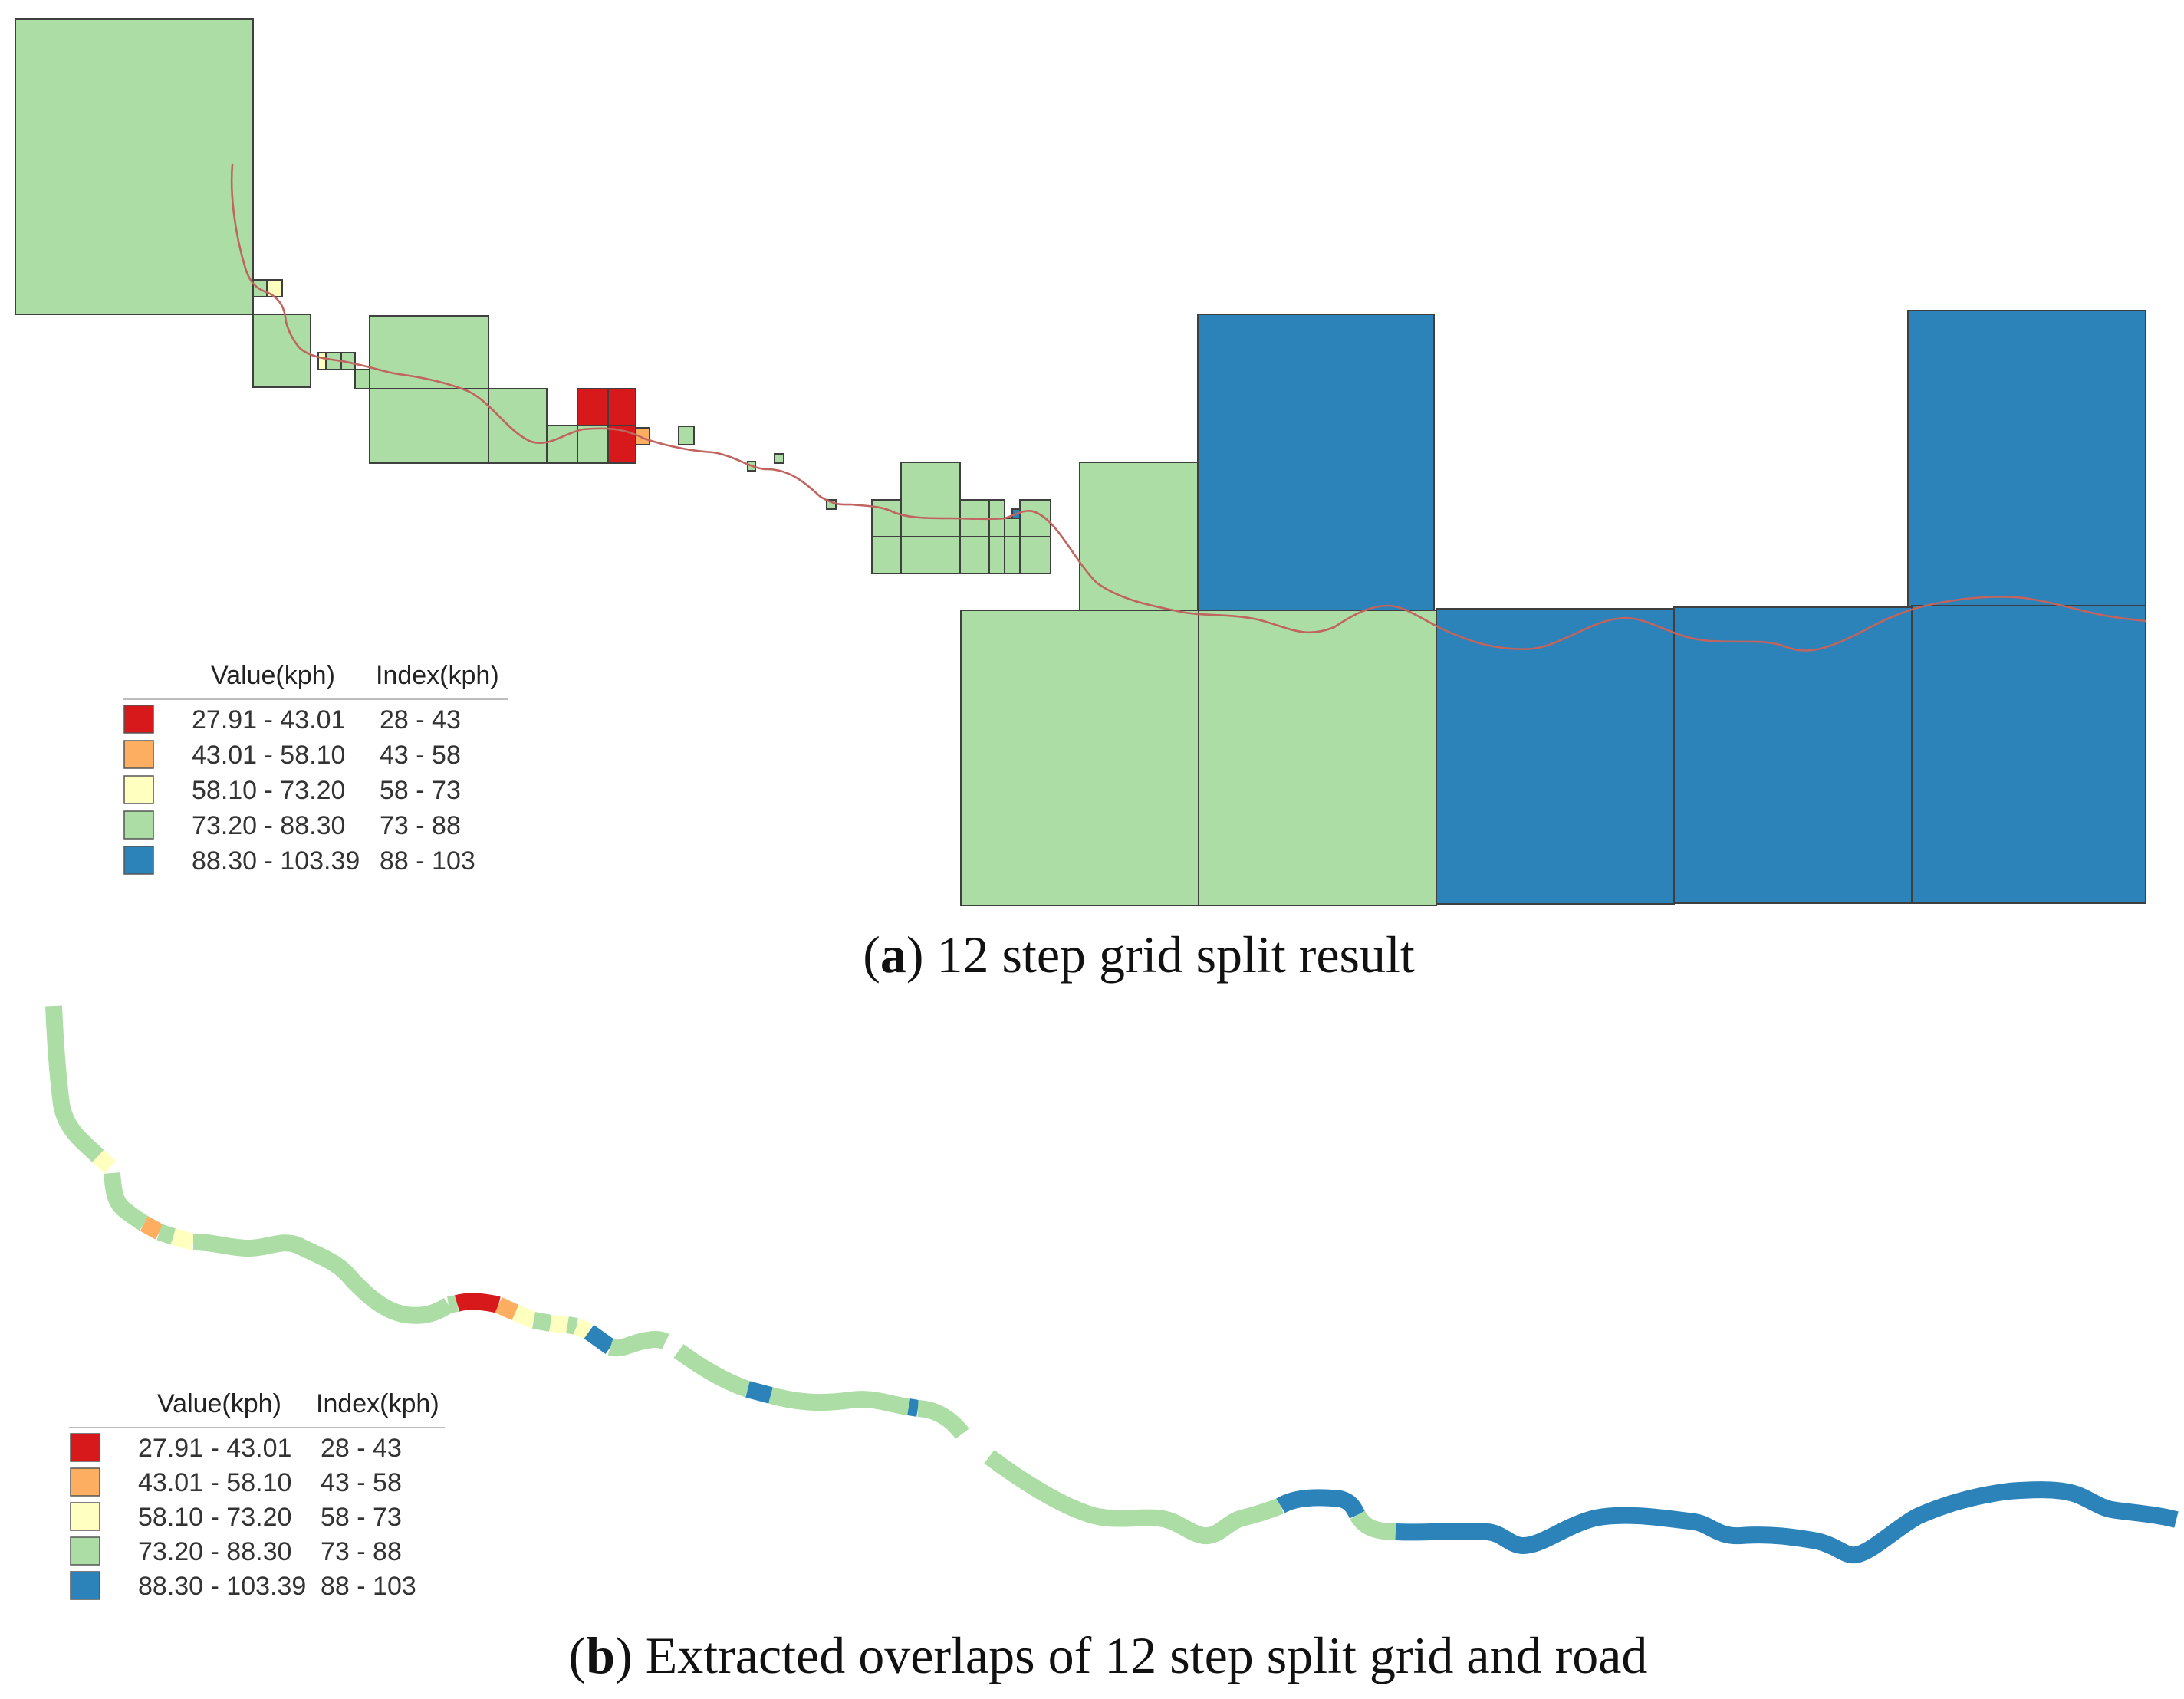 The height and width of the screenshot is (1699, 2184). I want to click on caption-a-text: 12 step grid split result, so click(1176, 955).